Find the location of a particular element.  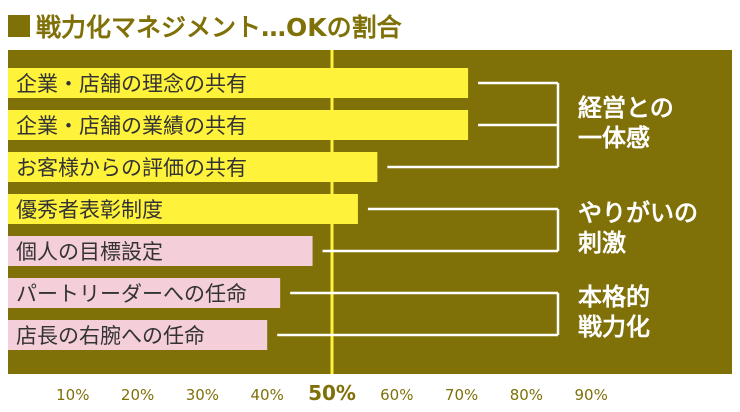

tick-label-80: 80% is located at coordinates (526, 395).